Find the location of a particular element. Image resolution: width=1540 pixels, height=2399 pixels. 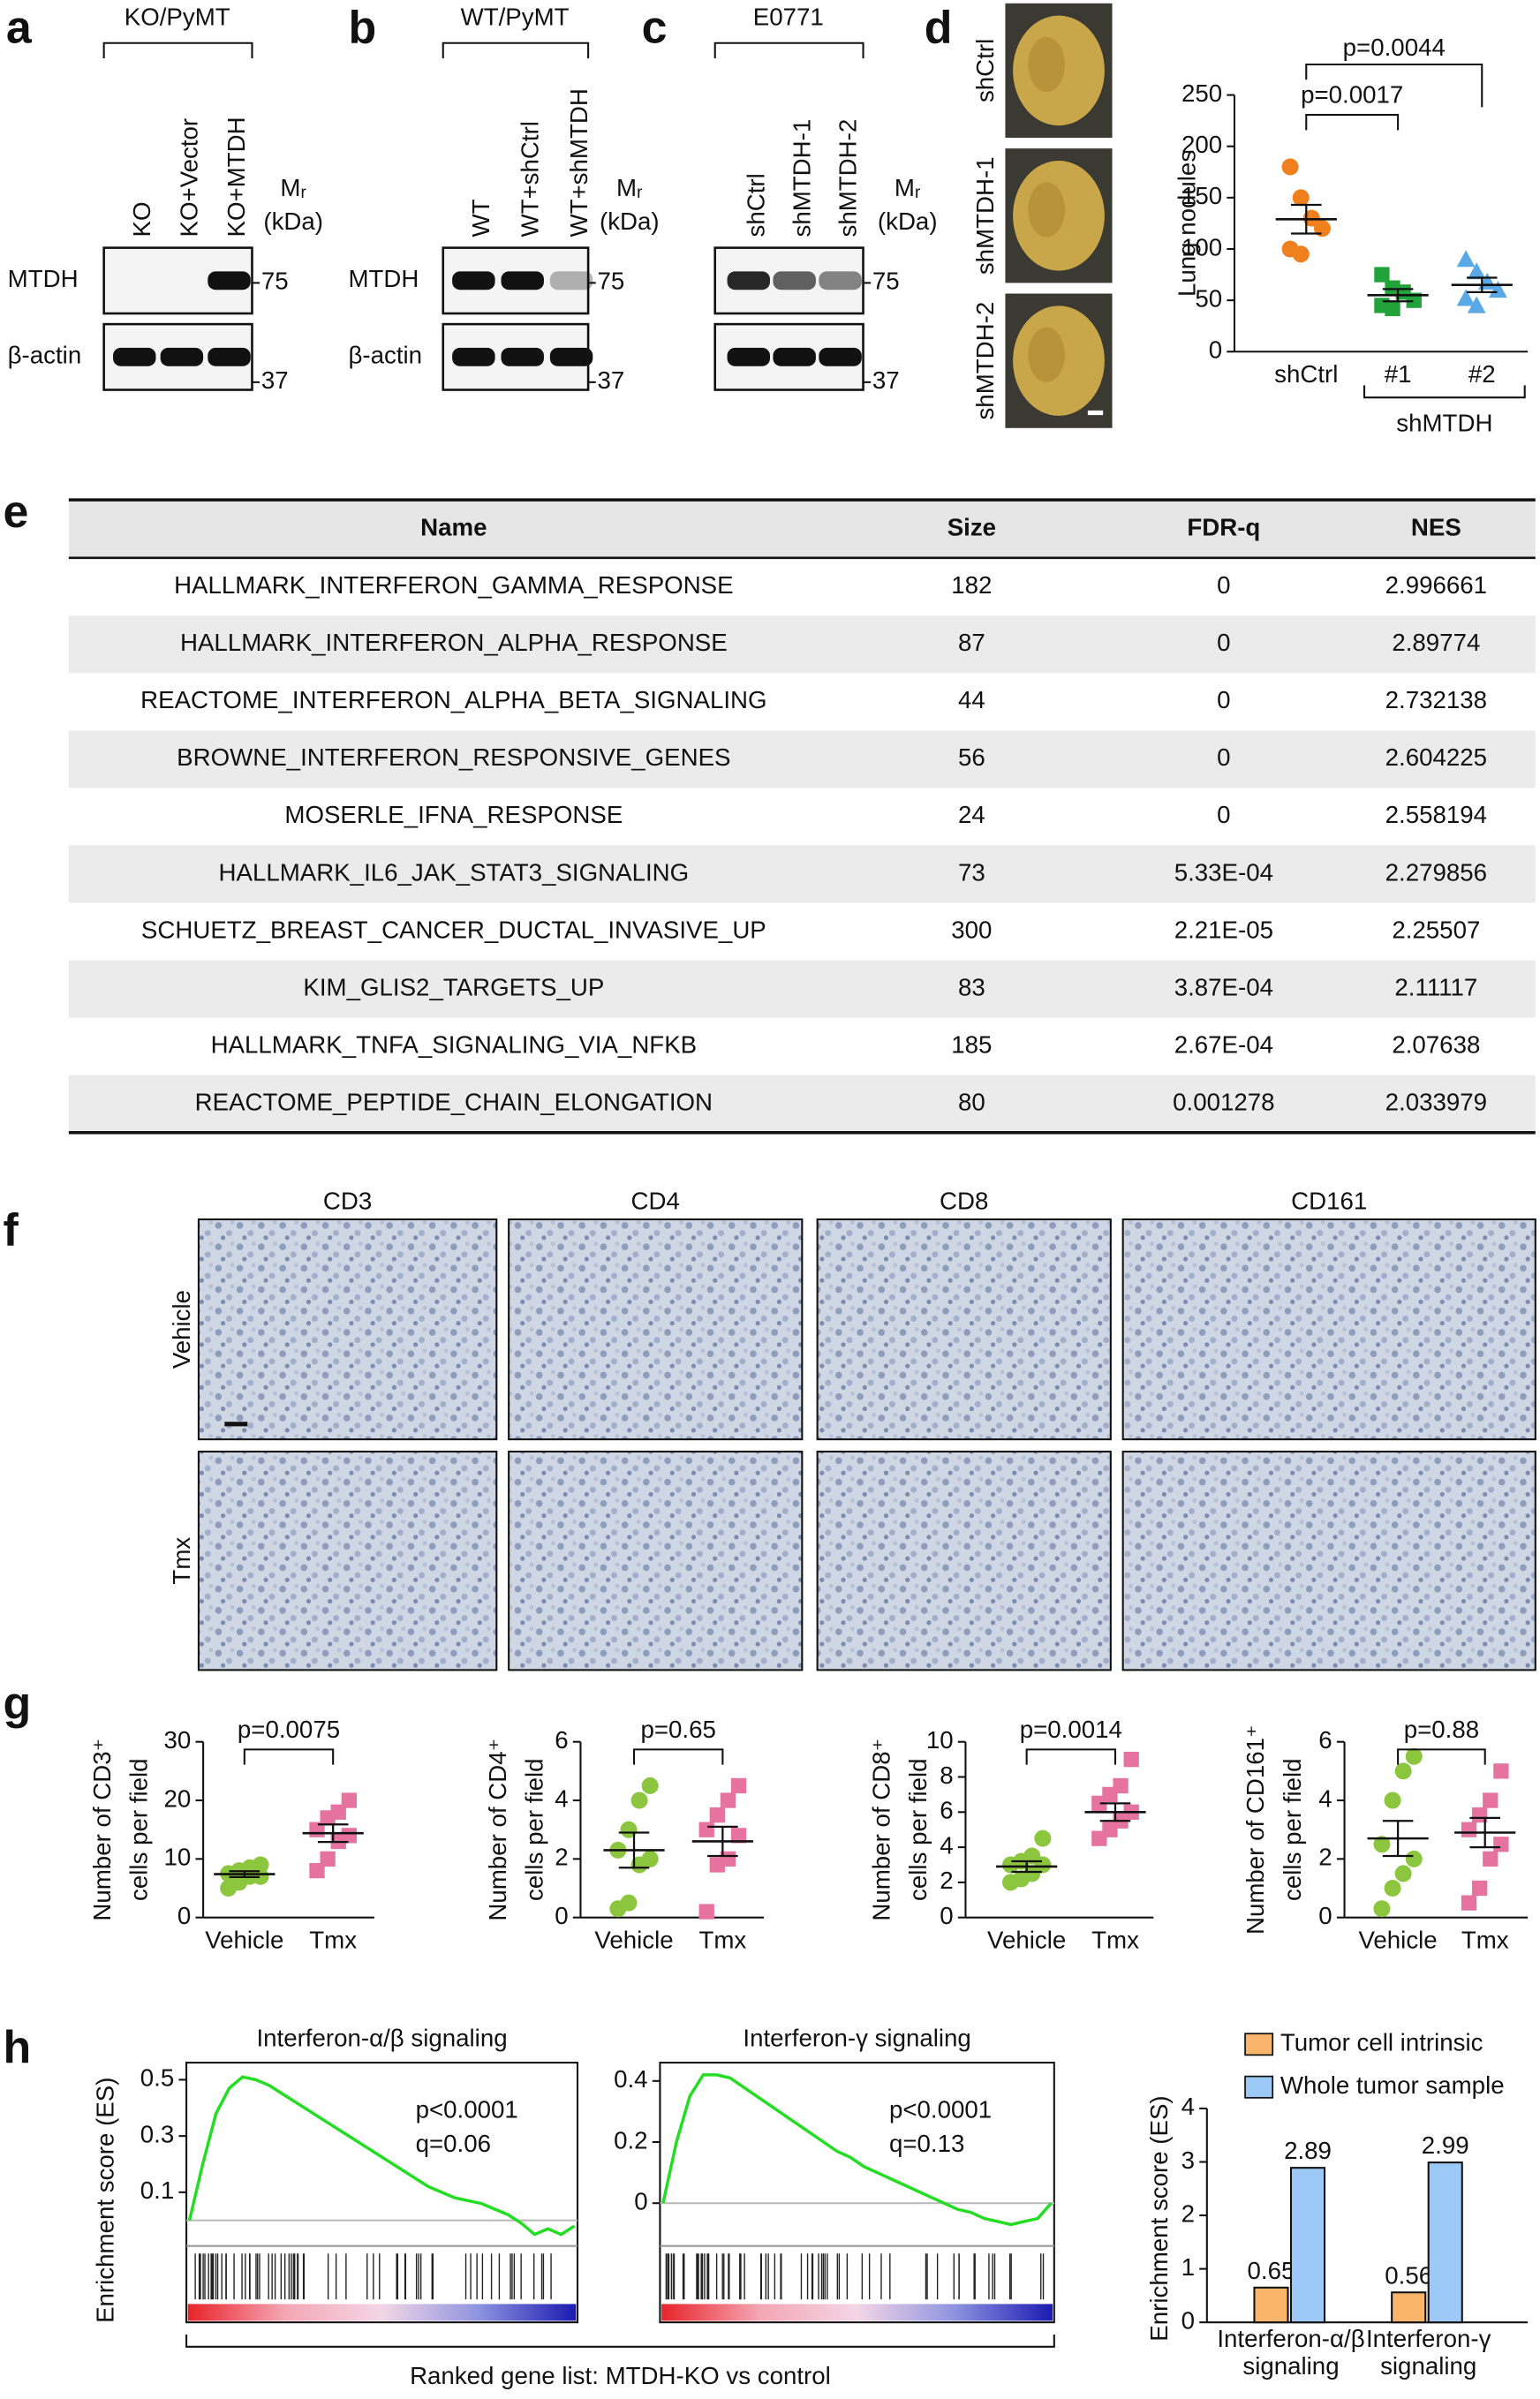

lane-label: WT+shCtrl is located at coordinates (529, 179).